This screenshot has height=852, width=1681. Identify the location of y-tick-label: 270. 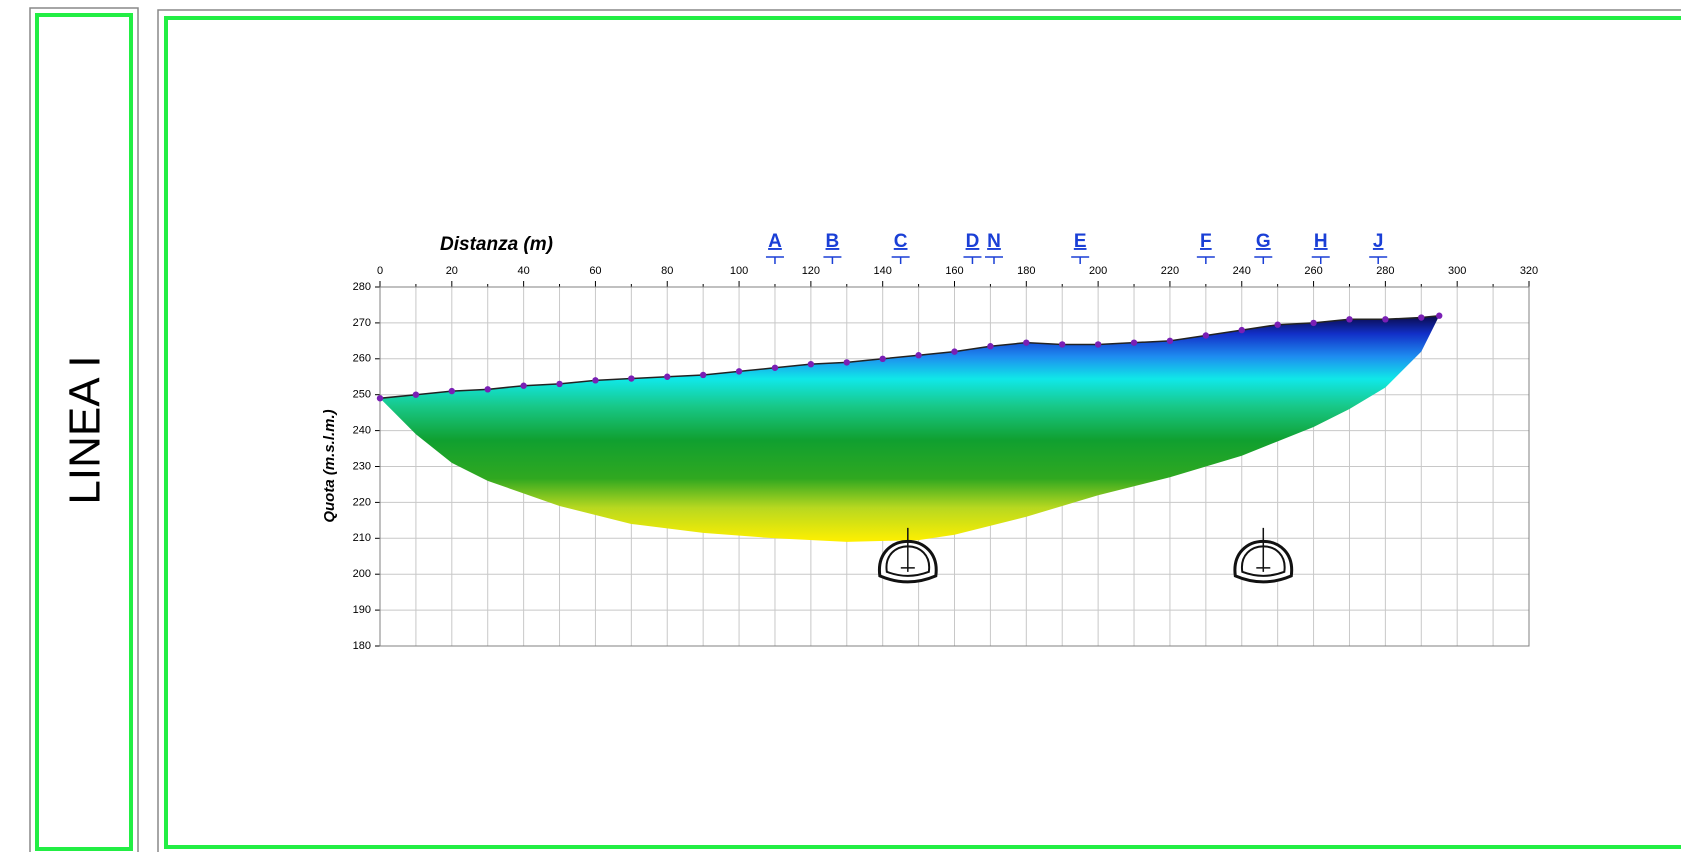
(362, 323).